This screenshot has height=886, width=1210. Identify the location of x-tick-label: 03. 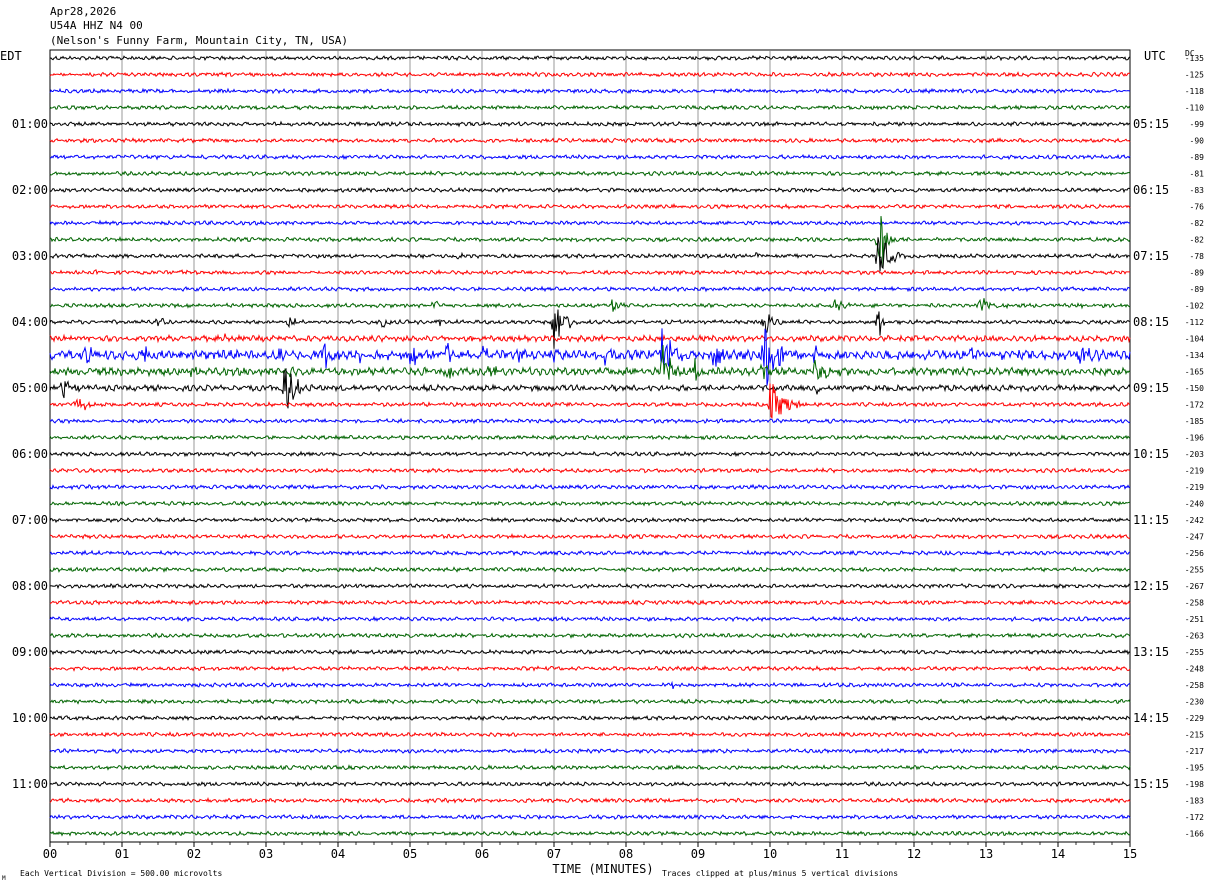
(266, 854).